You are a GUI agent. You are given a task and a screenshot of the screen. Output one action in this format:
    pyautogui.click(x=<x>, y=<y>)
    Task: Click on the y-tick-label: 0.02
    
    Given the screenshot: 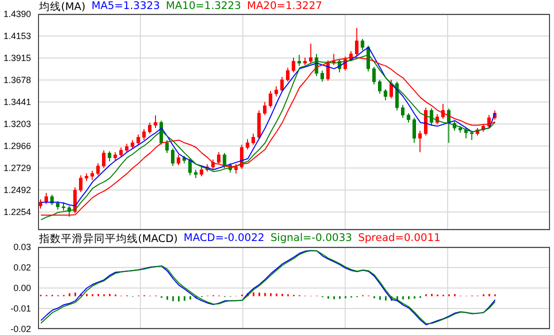 What is the action you would take?
    pyautogui.click(x=22, y=267)
    